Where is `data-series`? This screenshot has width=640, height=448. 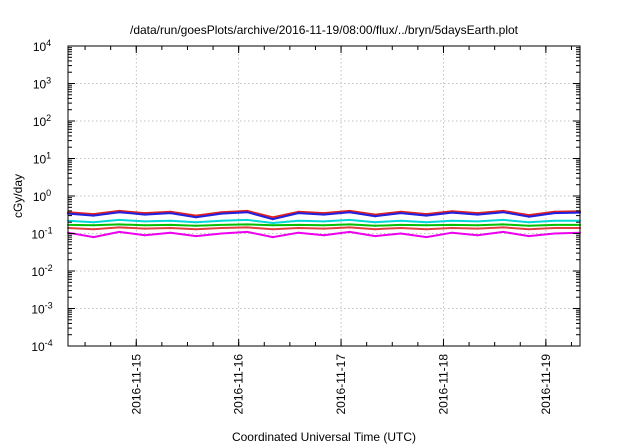
data-series is located at coordinates (324, 224).